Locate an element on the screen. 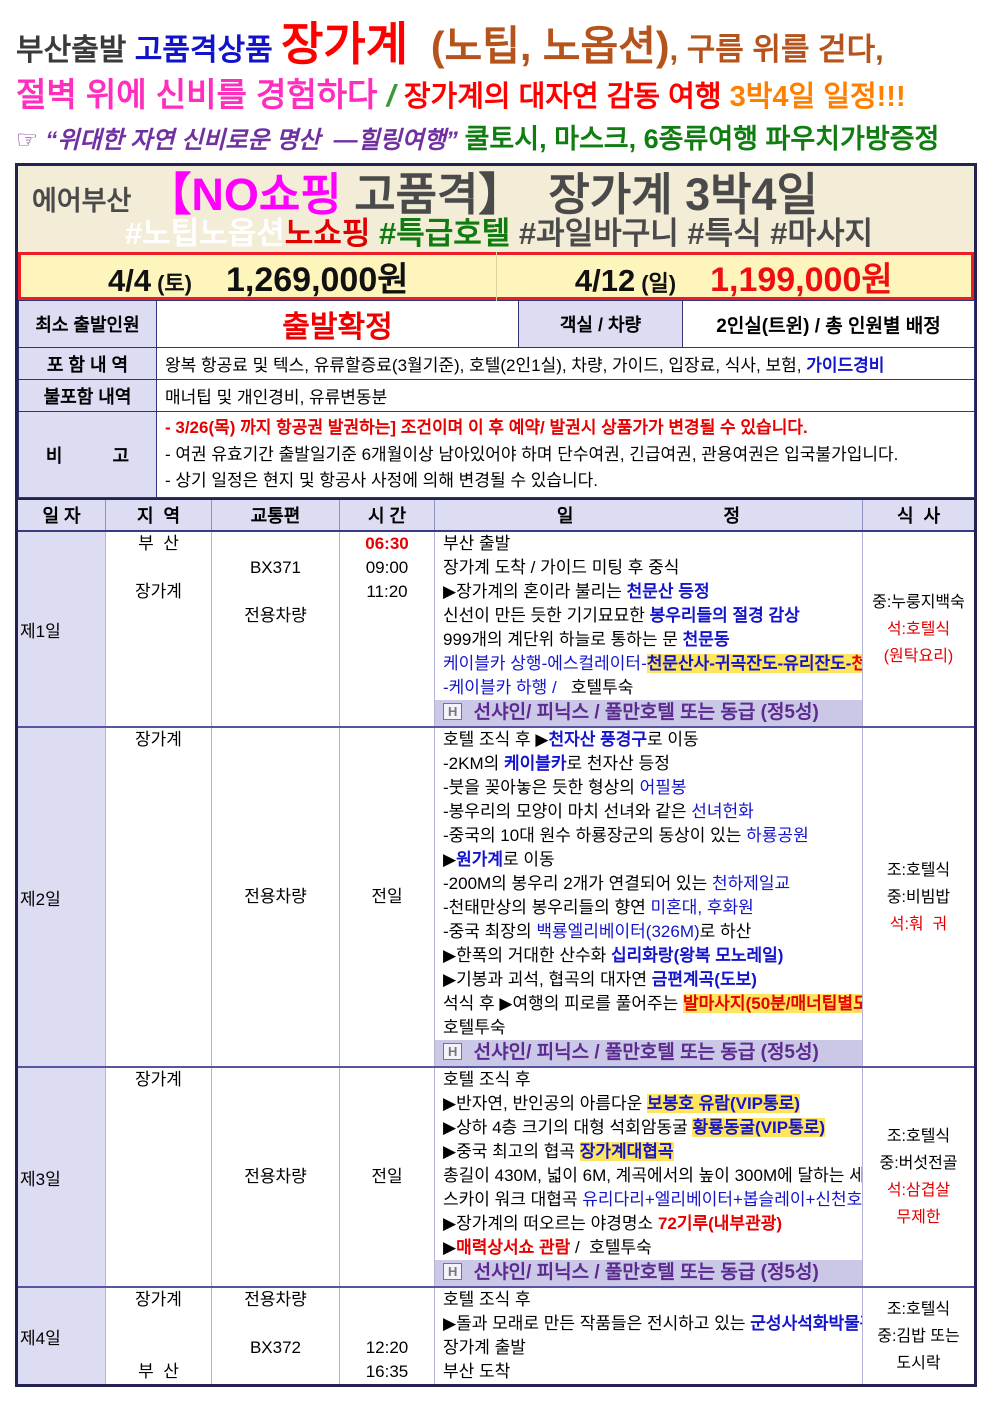 Image resolution: width=992 pixels, height=1403 pixels. text-segment: 로 하산 is located at coordinates (725, 932).